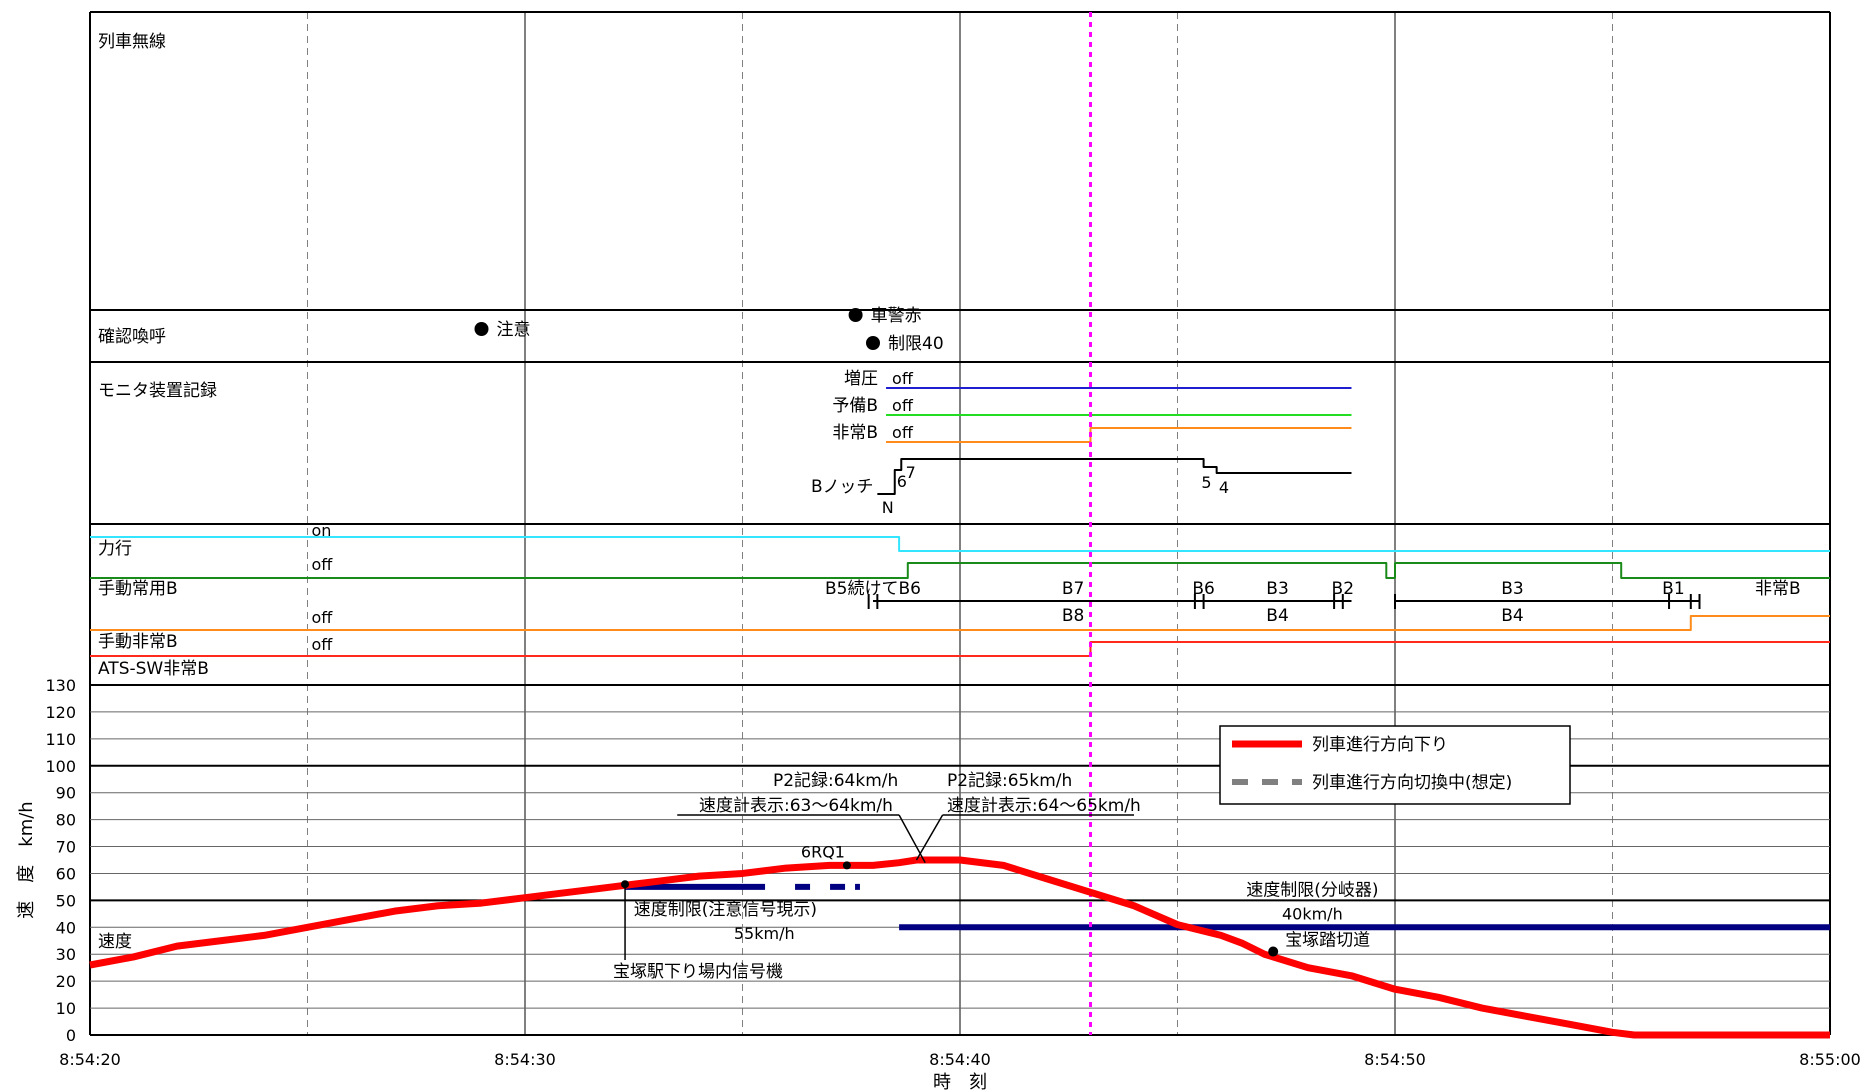 This screenshot has height=1092, width=1868. I want to click on annotation-label: 速度計表示:64～65km/h, so click(1044, 806).